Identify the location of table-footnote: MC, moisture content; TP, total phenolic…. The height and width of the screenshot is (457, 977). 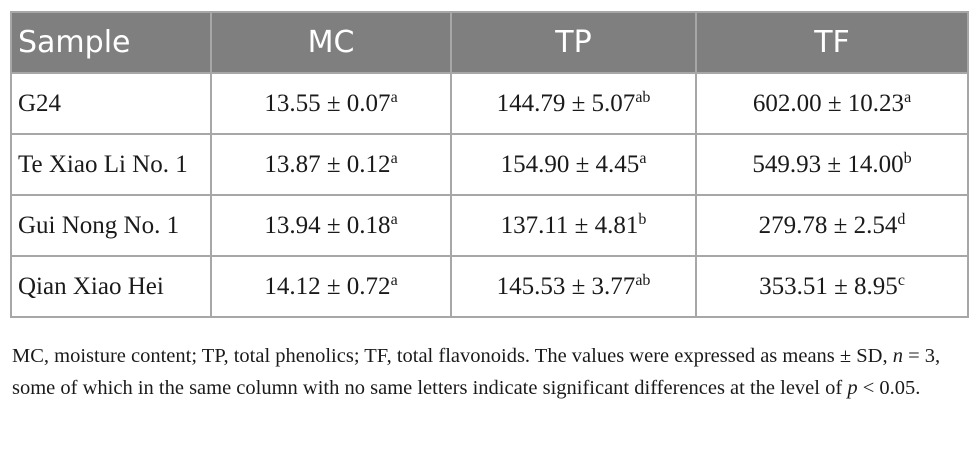
(492, 372).